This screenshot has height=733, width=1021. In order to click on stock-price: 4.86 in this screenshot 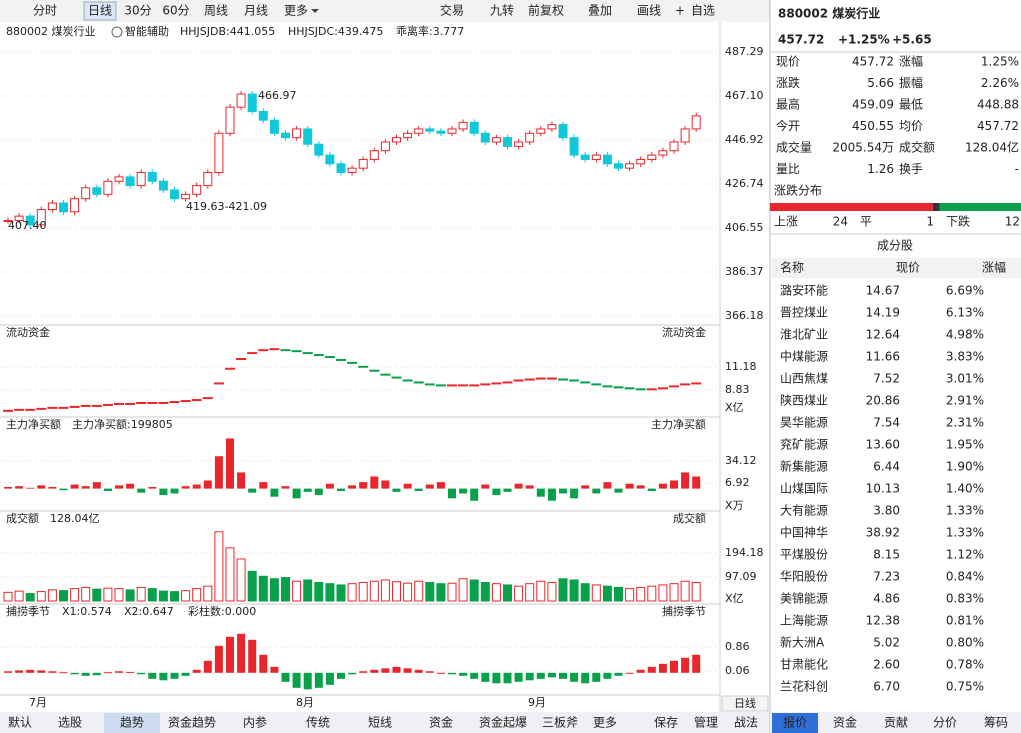, I will do `click(886, 599)`.